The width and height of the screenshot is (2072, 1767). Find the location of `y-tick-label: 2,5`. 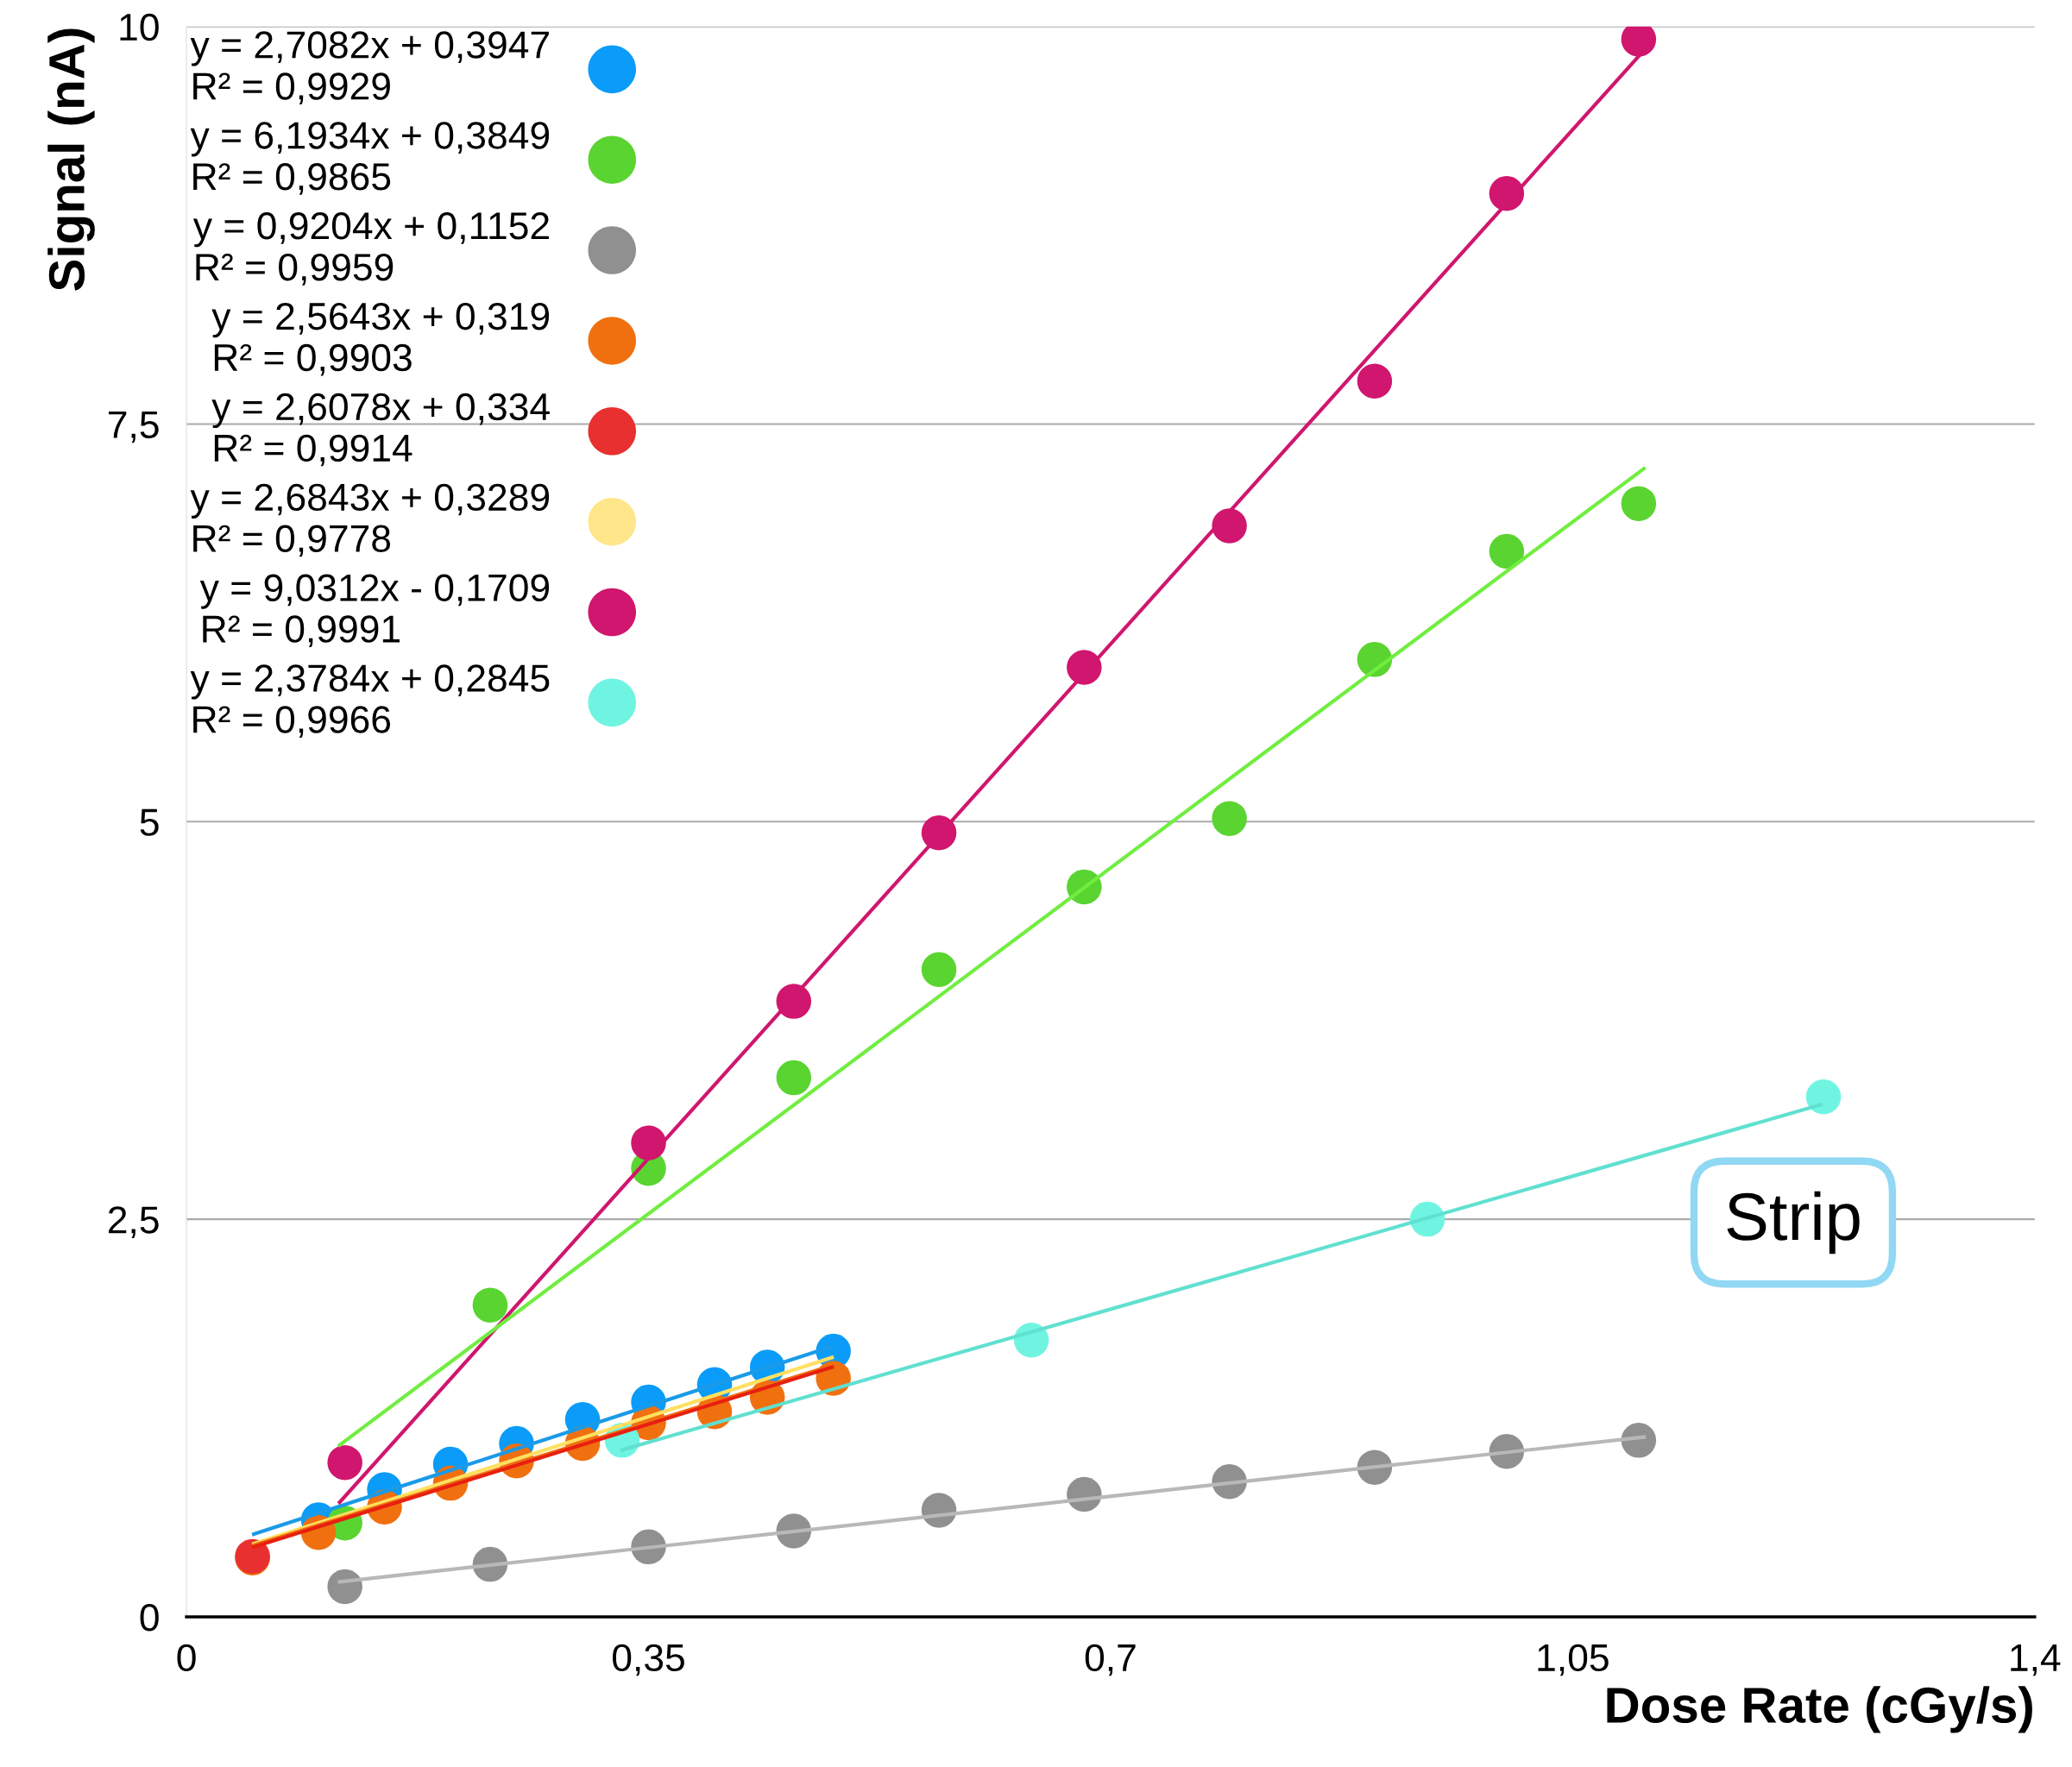

y-tick-label: 2,5 is located at coordinates (133, 1222).